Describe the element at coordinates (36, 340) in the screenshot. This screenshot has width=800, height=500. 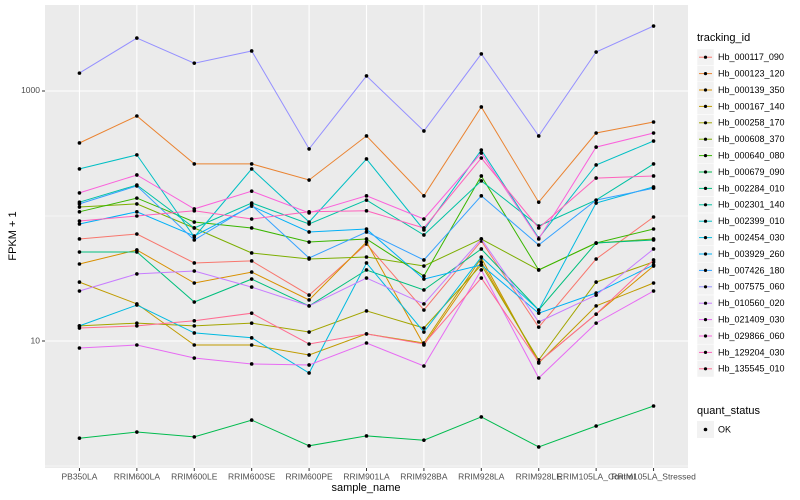
I see `y-tick-label: 10` at that location.